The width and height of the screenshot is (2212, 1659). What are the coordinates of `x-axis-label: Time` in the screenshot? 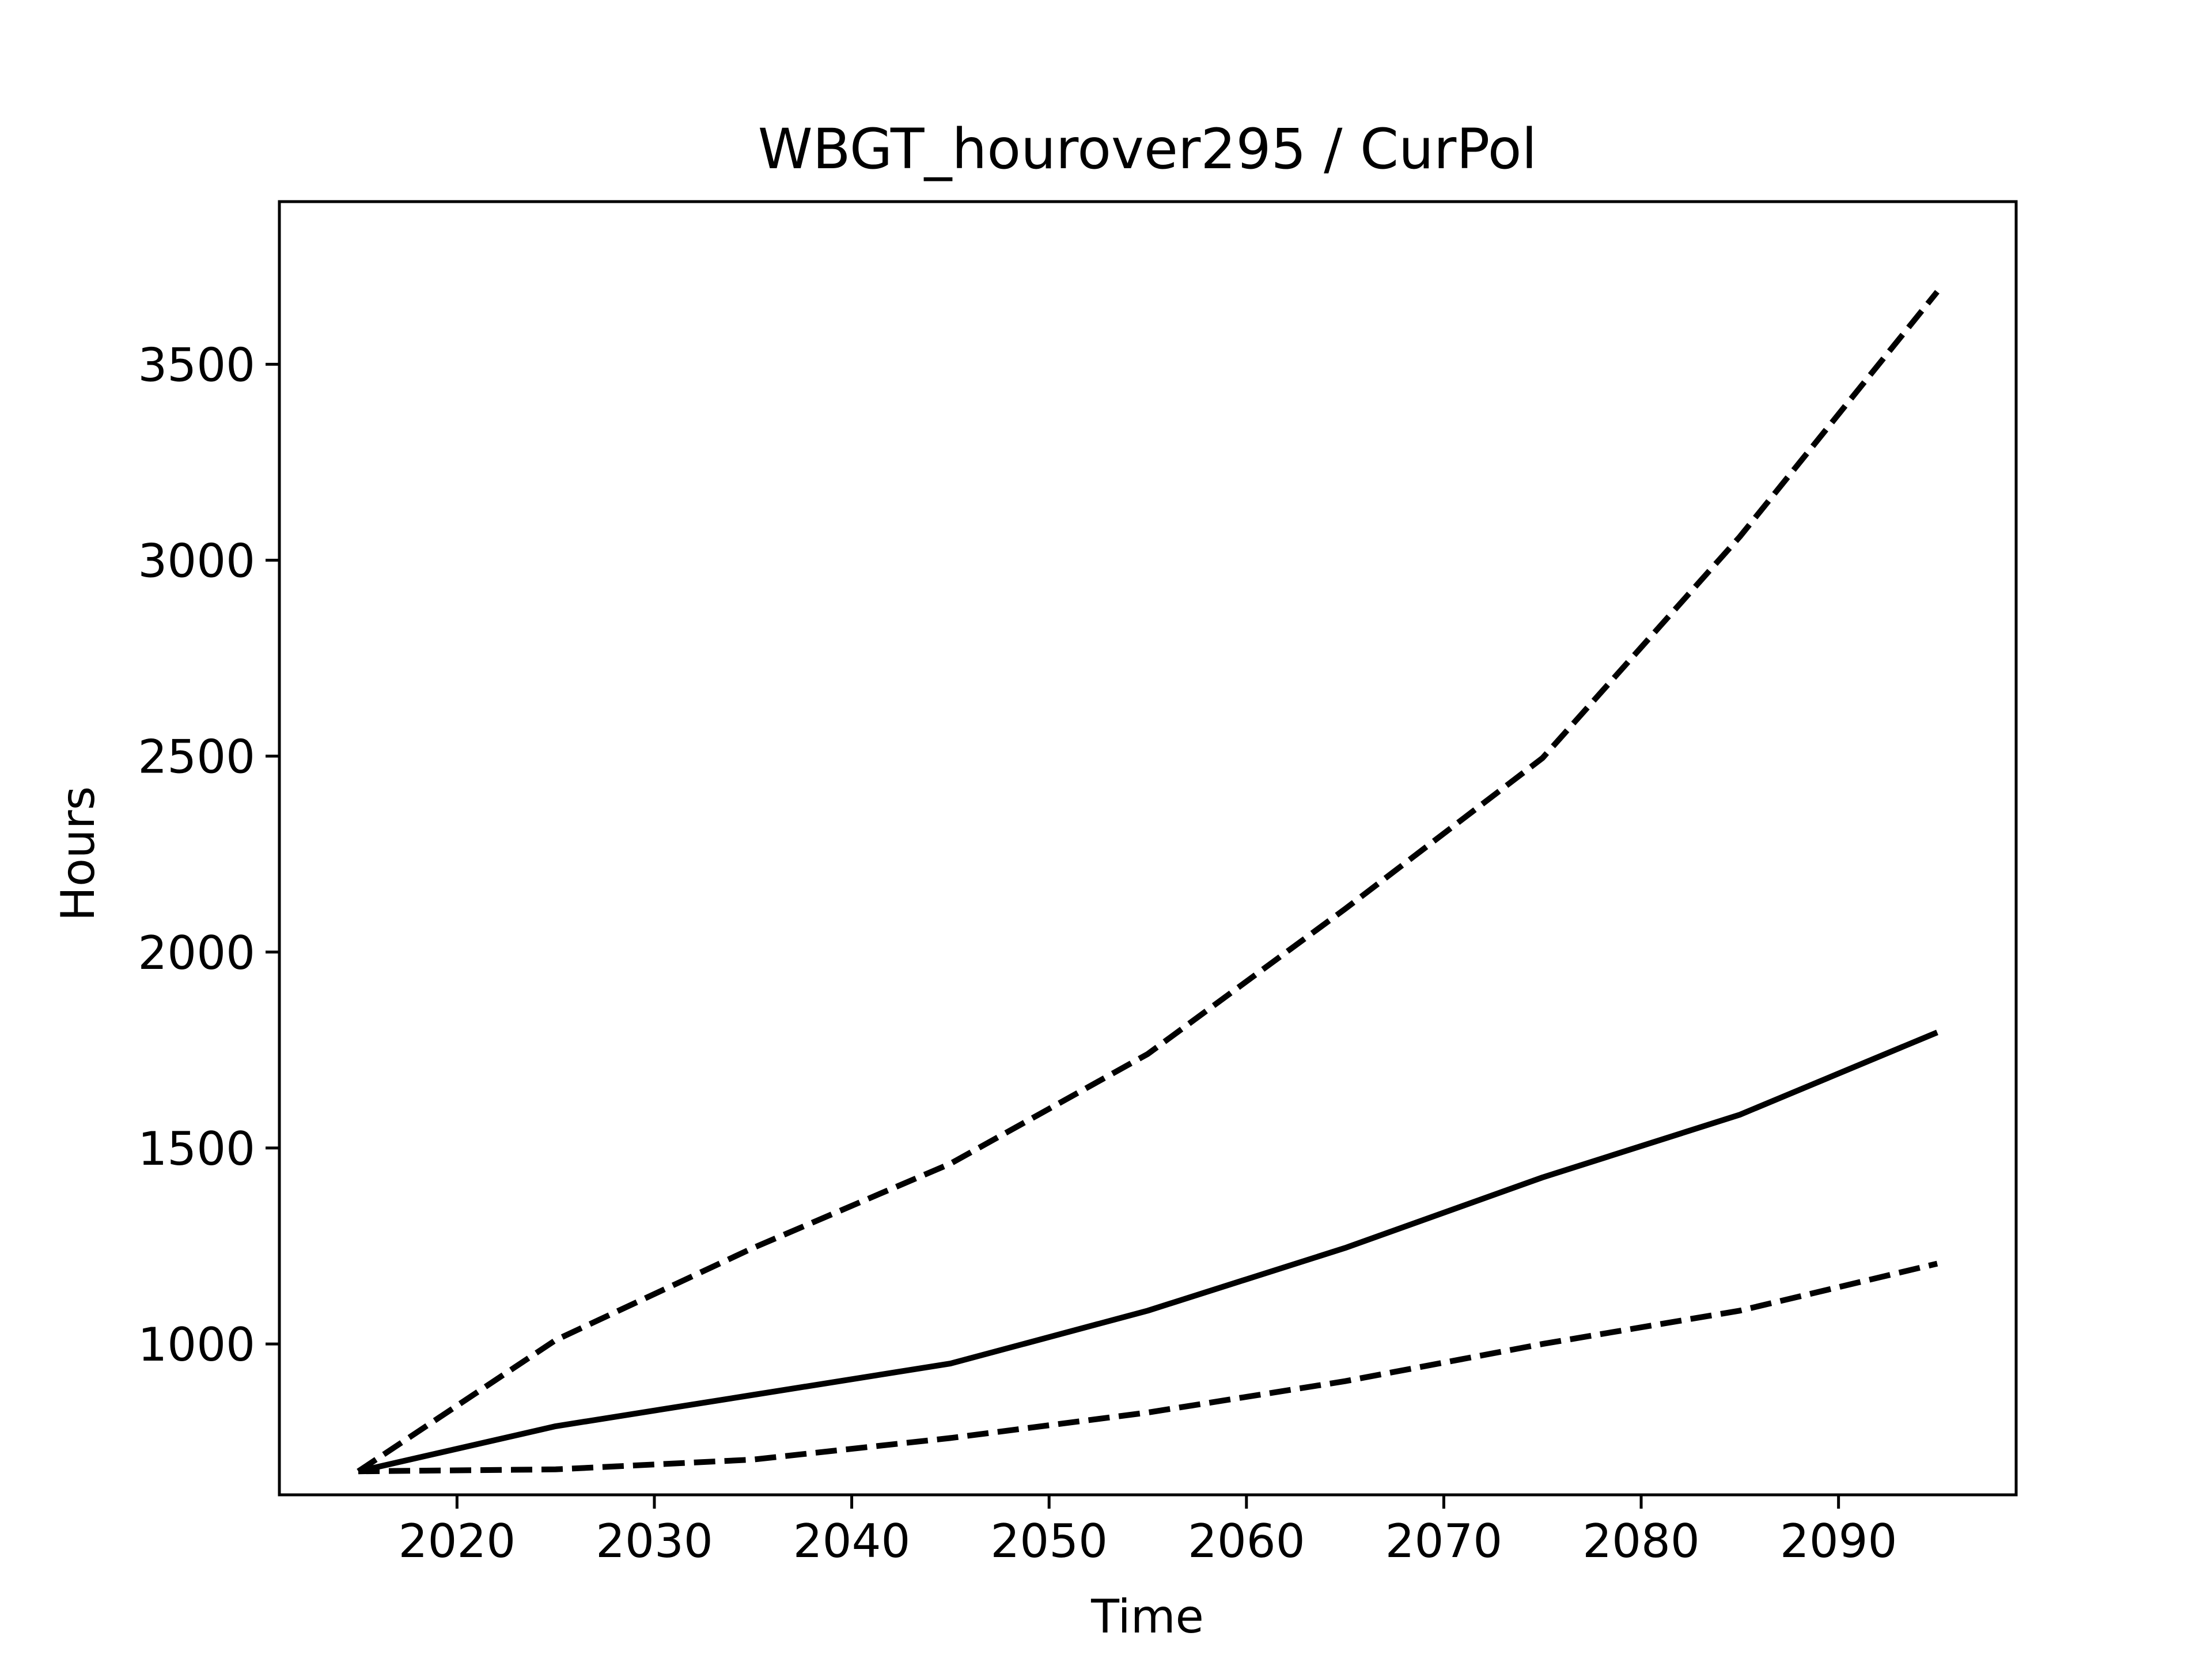 It's located at (1147, 1616).